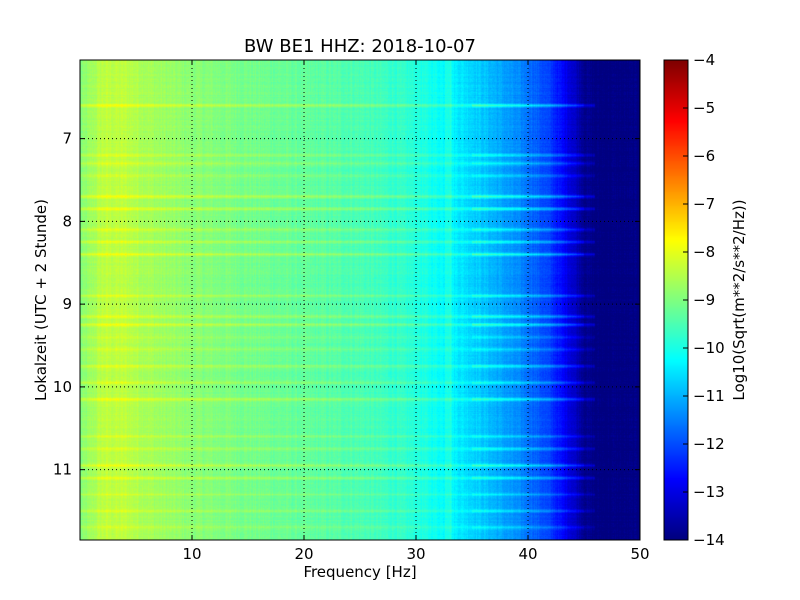 This screenshot has width=800, height=600. I want to click on colorbar-tick-label: −9, so click(704, 300).